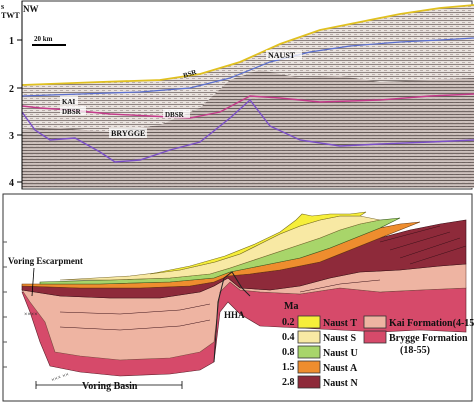 The width and height of the screenshot is (474, 403). What do you see at coordinates (60, 378) in the screenshot?
I see `basin-marks: ××× ××` at bounding box center [60, 378].